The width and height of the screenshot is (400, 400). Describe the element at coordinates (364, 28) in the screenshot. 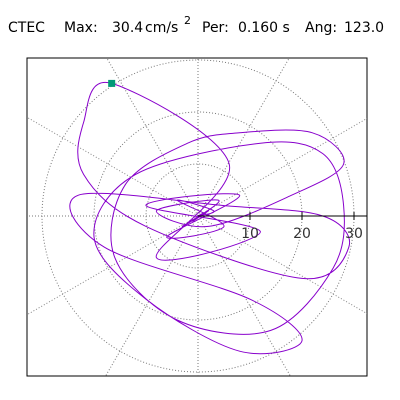

I see `angle-value: 123.0` at that location.